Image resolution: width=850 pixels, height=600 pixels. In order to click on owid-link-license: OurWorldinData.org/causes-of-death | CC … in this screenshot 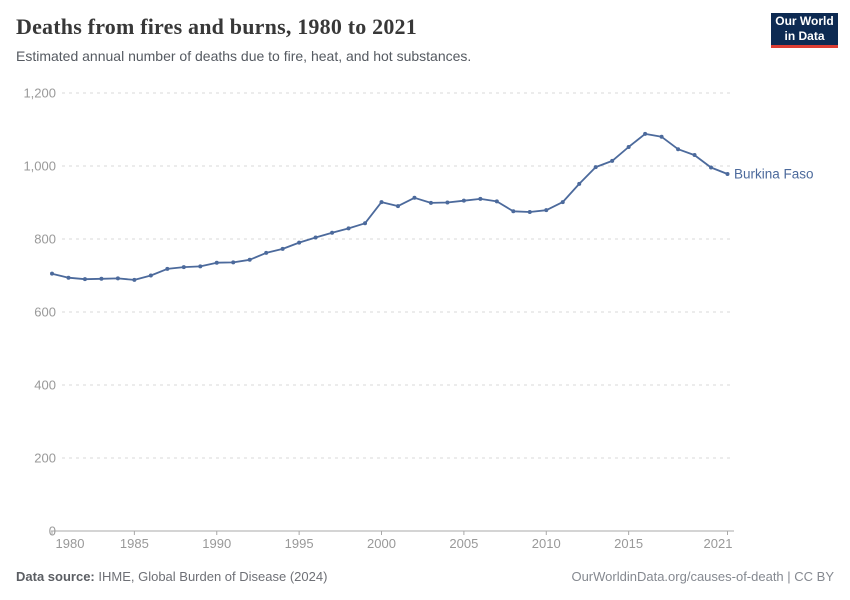, I will do `click(702, 576)`.